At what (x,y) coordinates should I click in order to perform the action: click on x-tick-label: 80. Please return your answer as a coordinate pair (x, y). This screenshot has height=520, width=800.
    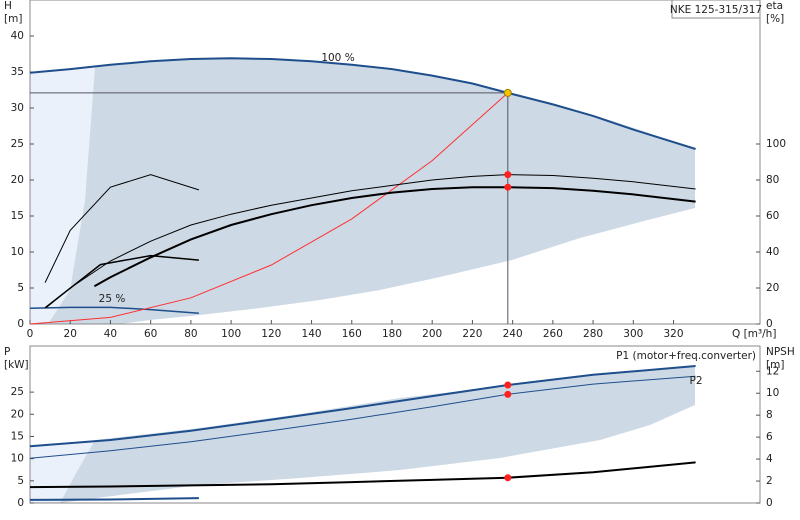
    Looking at the image, I should click on (190, 334).